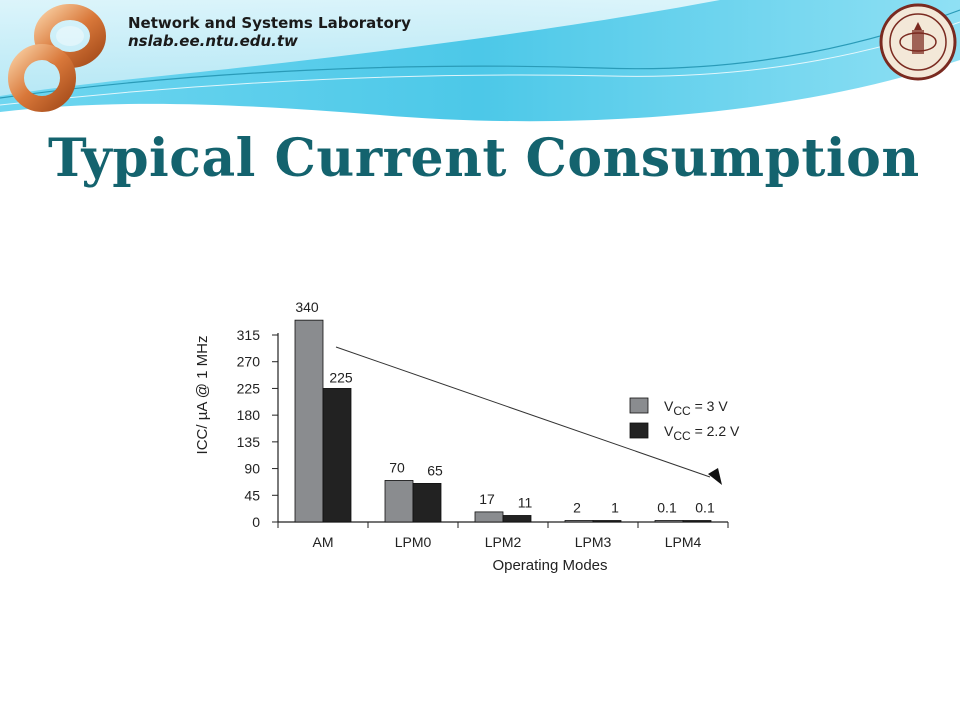 This screenshot has height=720, width=960. I want to click on data-label: 65, so click(435, 470).